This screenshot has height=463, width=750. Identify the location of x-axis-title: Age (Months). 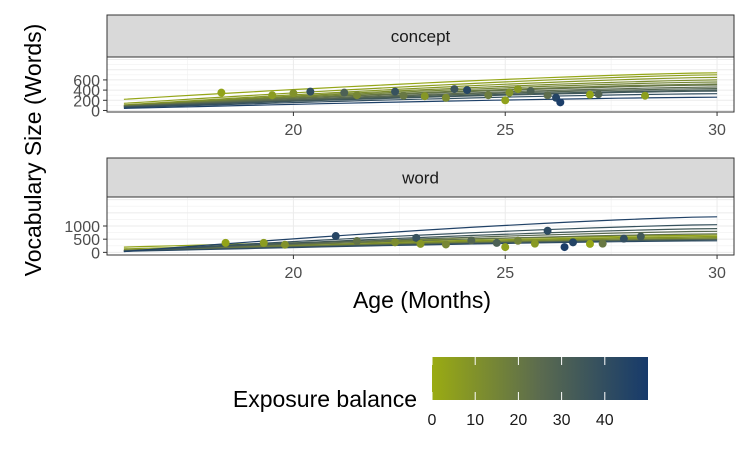
(422, 300).